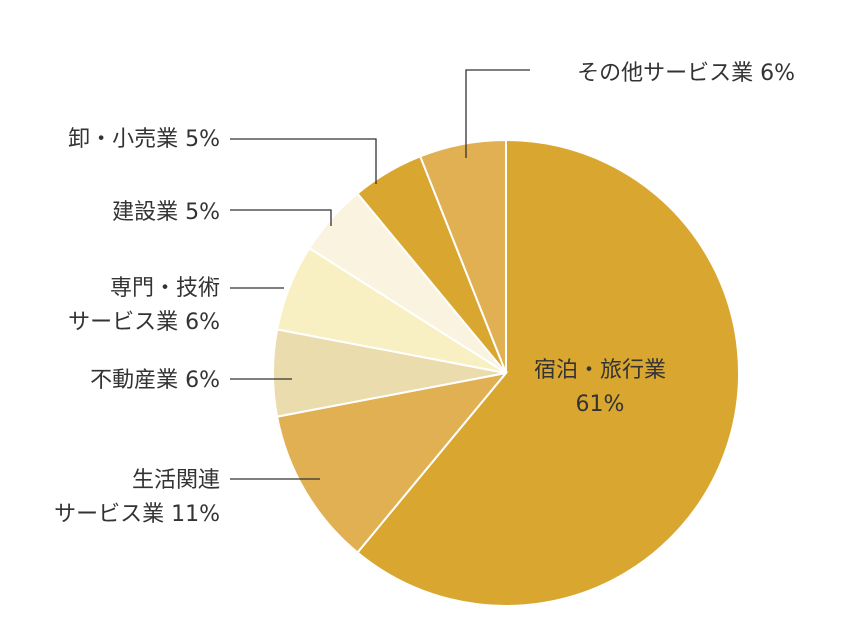  I want to click on slice-label-2: 不動産業 6%, so click(155, 380).